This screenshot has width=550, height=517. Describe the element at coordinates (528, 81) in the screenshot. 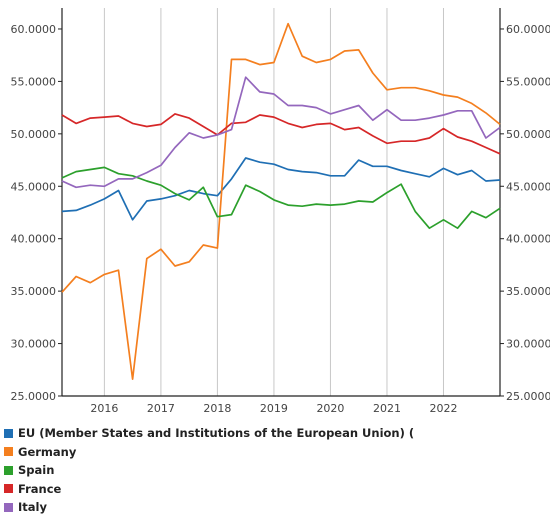

I see `y-tick-label-right: 55.0000` at that location.